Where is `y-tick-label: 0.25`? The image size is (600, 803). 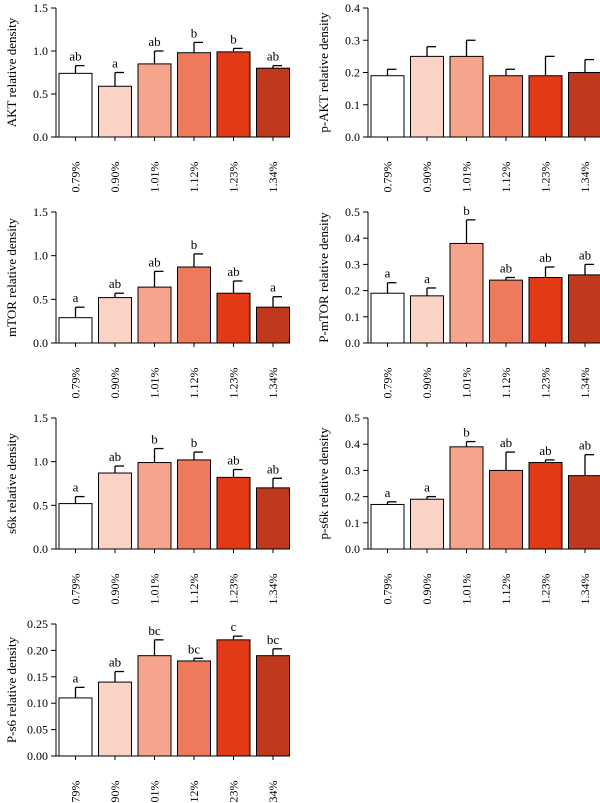 y-tick-label: 0.25 is located at coordinates (37, 624).